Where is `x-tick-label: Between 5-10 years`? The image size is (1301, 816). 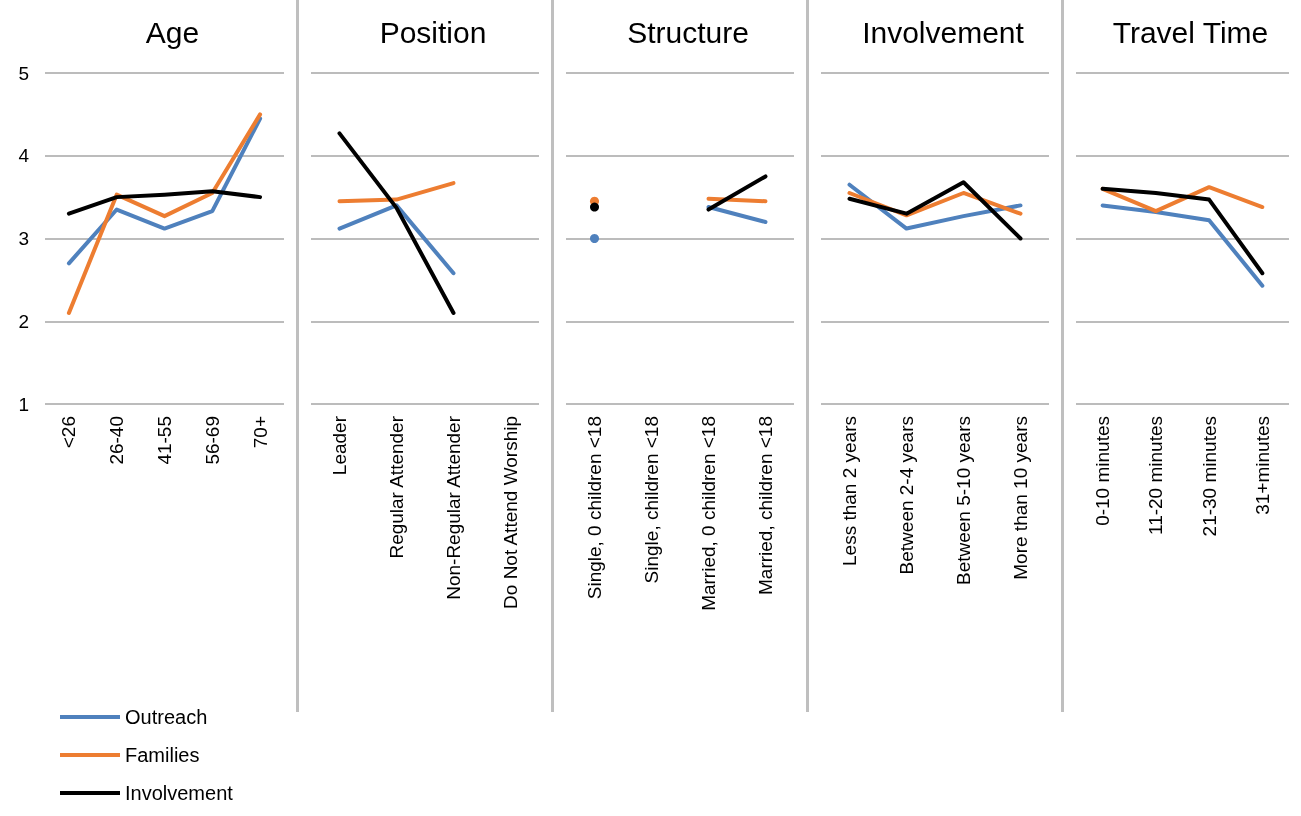 x-tick-label: Between 5-10 years is located at coordinates (963, 500).